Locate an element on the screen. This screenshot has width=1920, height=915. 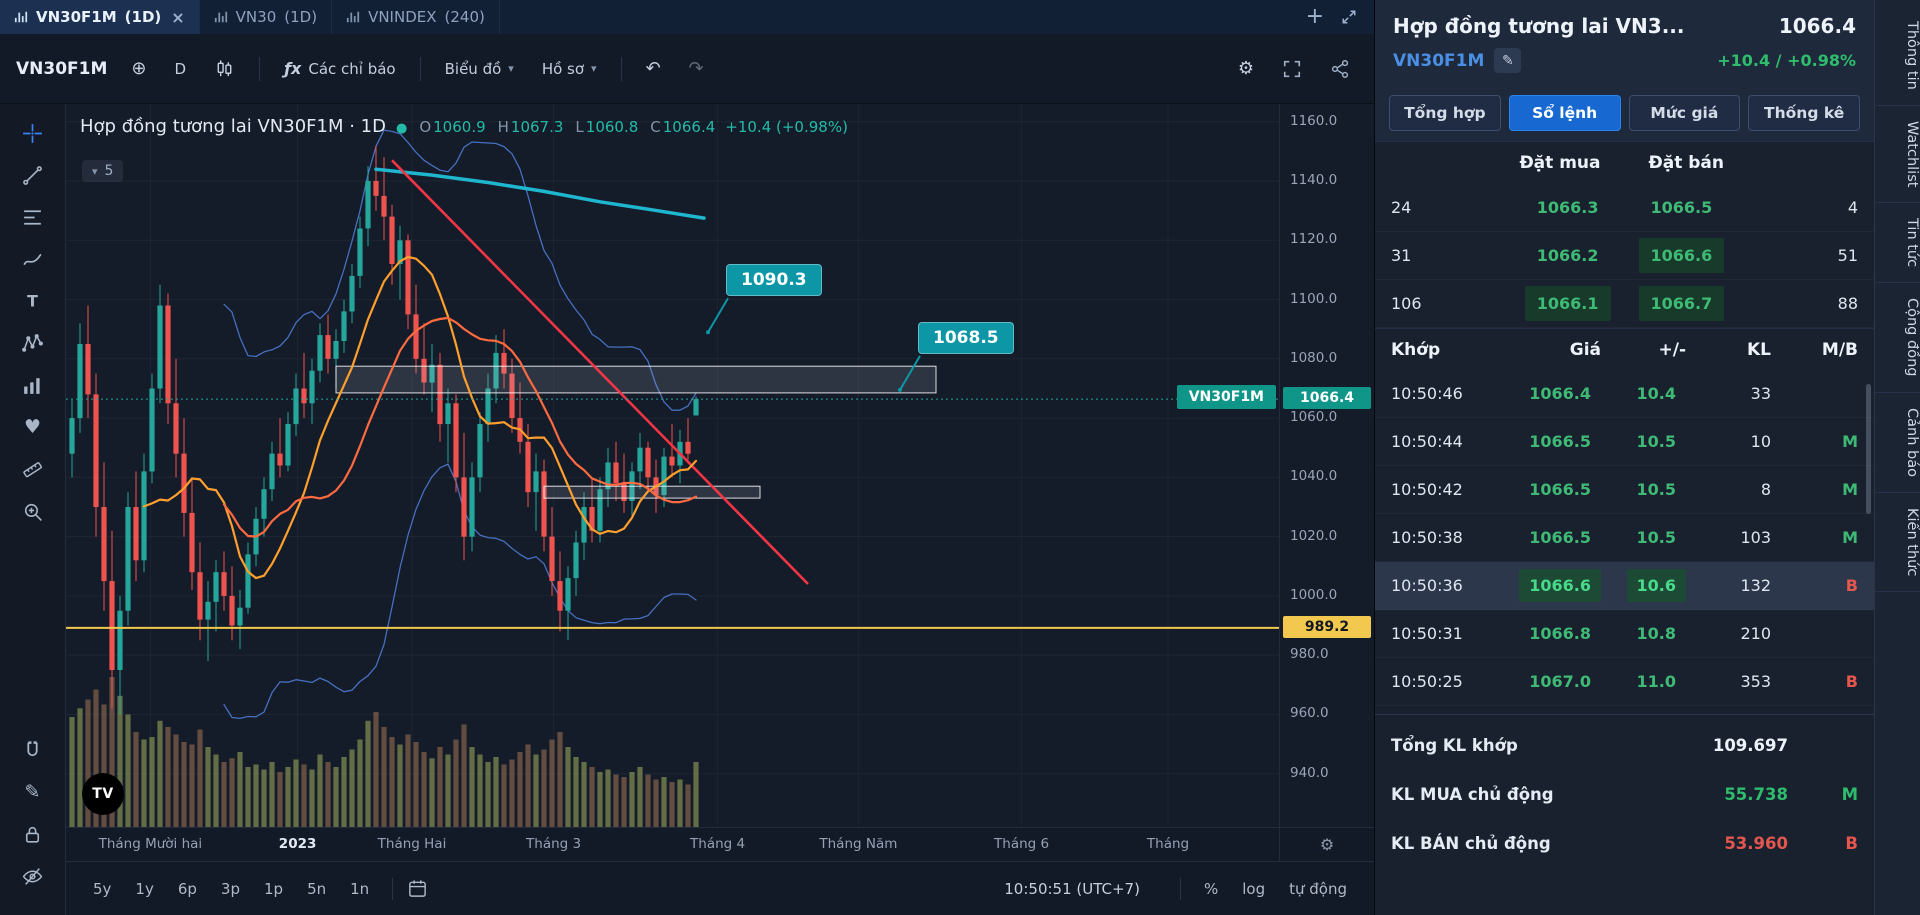
range-5y-button: 5y is located at coordinates (102, 888).